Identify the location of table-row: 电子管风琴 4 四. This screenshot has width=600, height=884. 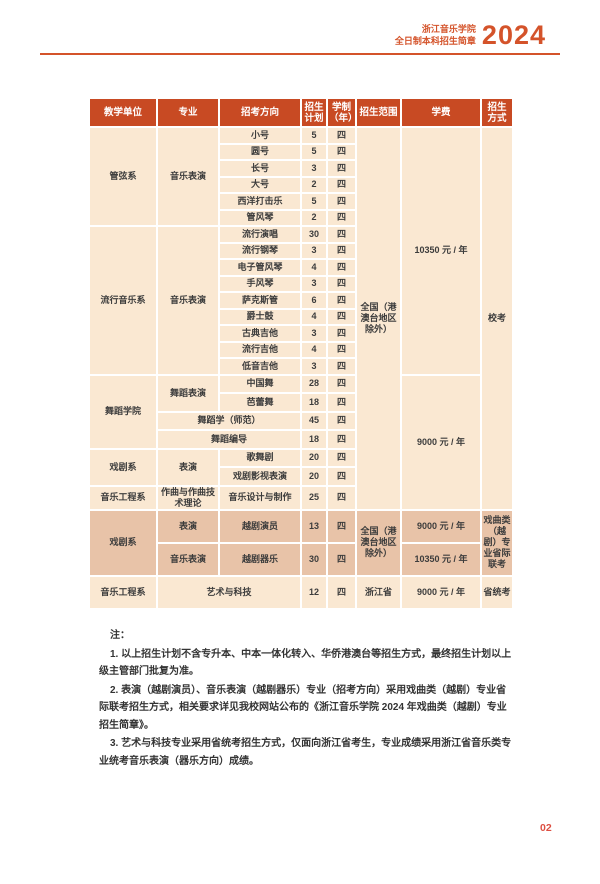
(301, 267).